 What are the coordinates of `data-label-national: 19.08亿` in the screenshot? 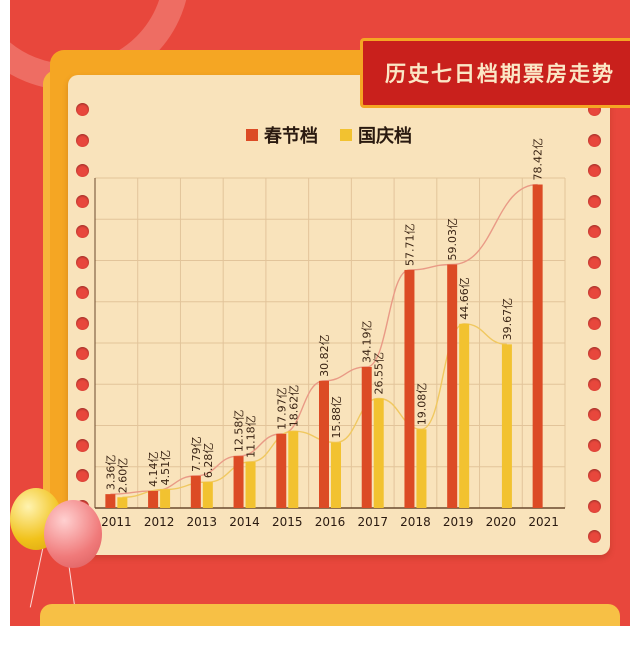 It's located at (421, 404).